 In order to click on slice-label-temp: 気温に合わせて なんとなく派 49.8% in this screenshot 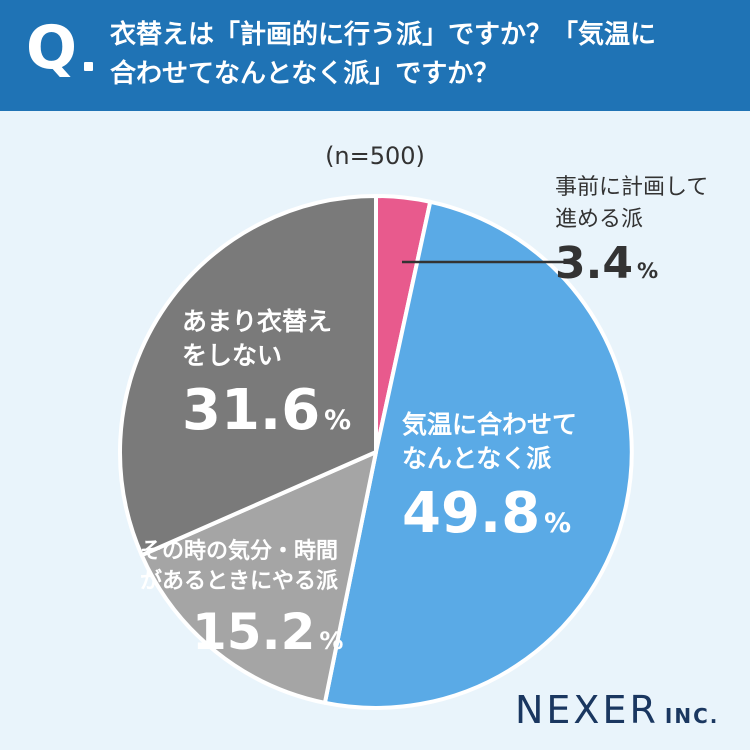, I will do `click(489, 475)`.